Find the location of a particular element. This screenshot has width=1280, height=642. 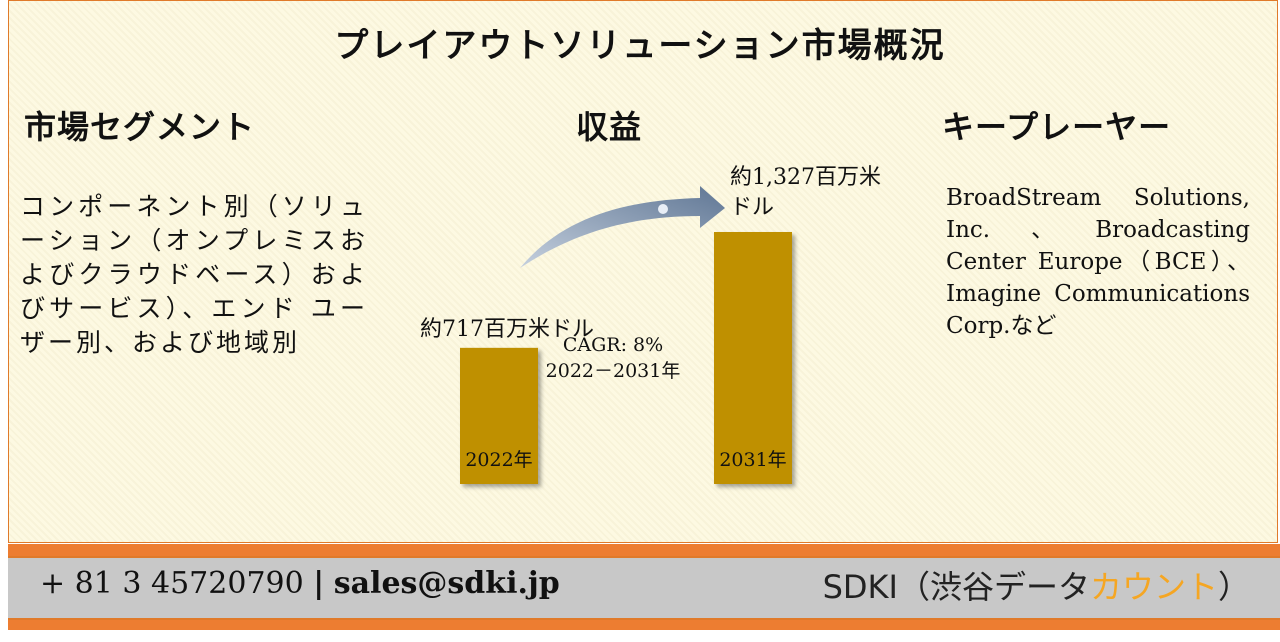

contact-info: + 81 3 45720790 | sales@sdki.jp is located at coordinates (300, 583).